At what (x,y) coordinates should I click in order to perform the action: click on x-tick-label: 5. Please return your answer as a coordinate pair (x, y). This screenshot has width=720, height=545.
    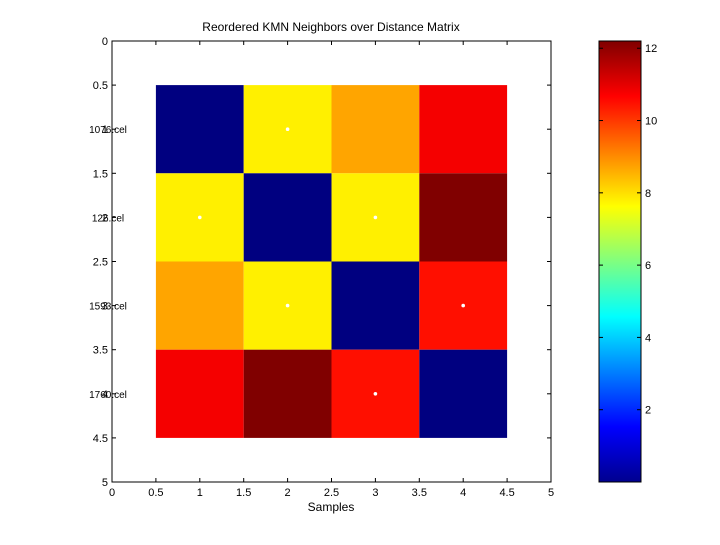
    Looking at the image, I should click on (551, 493).